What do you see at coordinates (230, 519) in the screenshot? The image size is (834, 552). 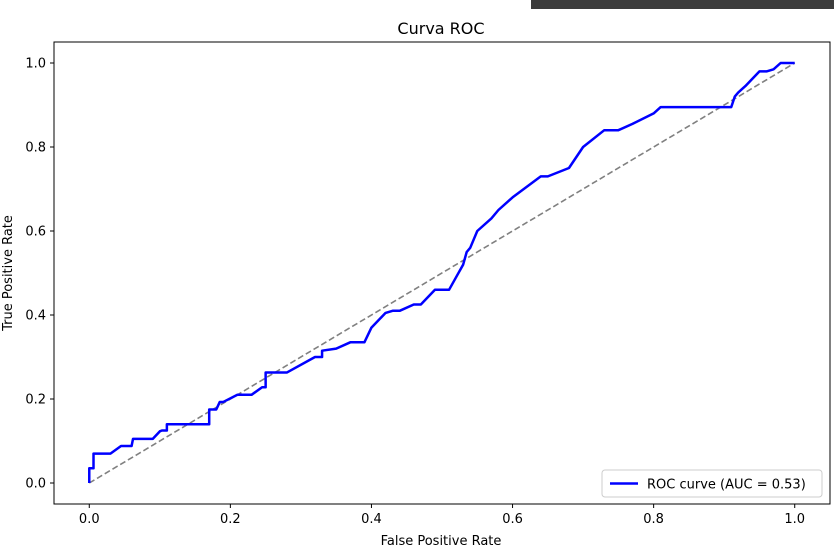 I see `x-tick-label: 0.2` at bounding box center [230, 519].